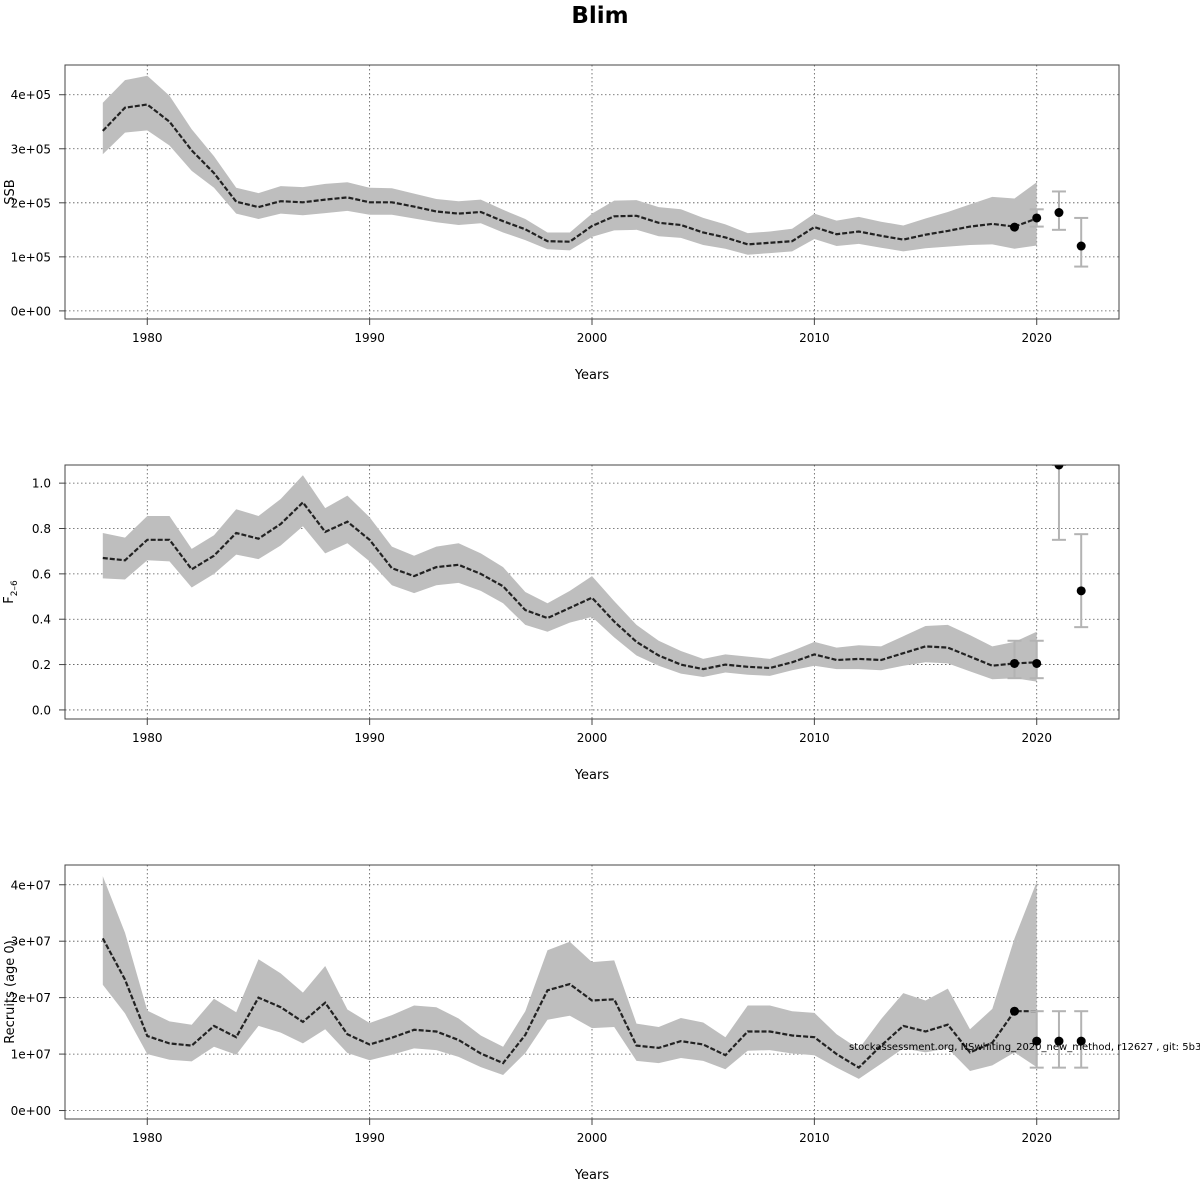  What do you see at coordinates (31, 1055) in the screenshot?
I see `y-tick-label: 1e+07` at bounding box center [31, 1055].